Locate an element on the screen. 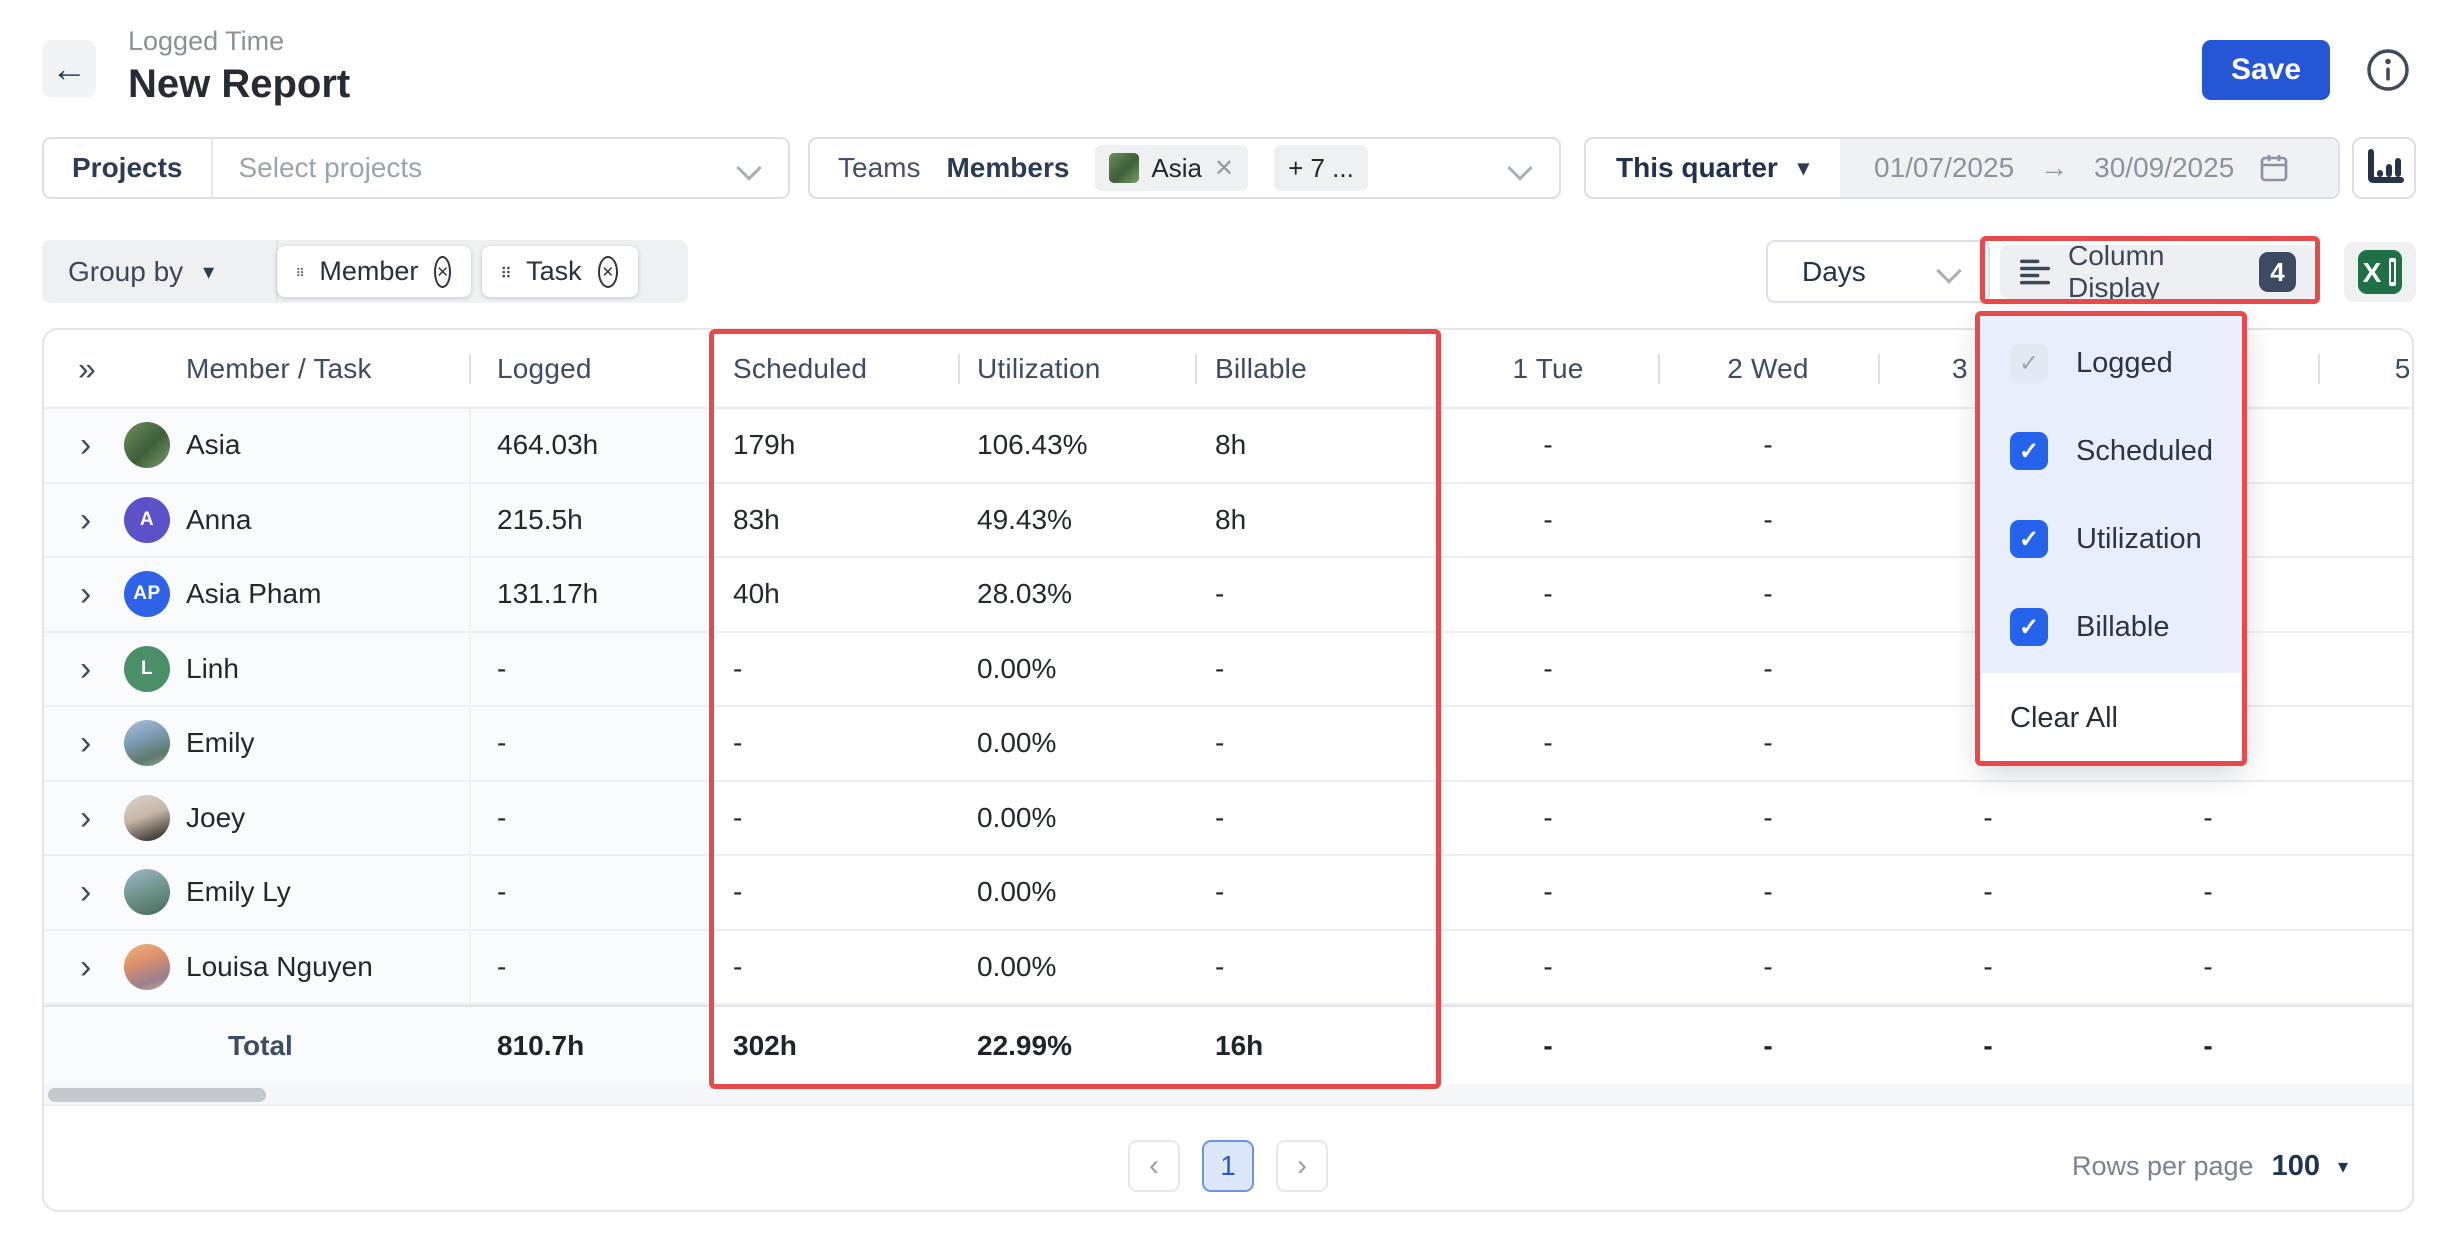 The width and height of the screenshot is (2450, 1258). menu-item-billable: Billable is located at coordinates (2112, 627).